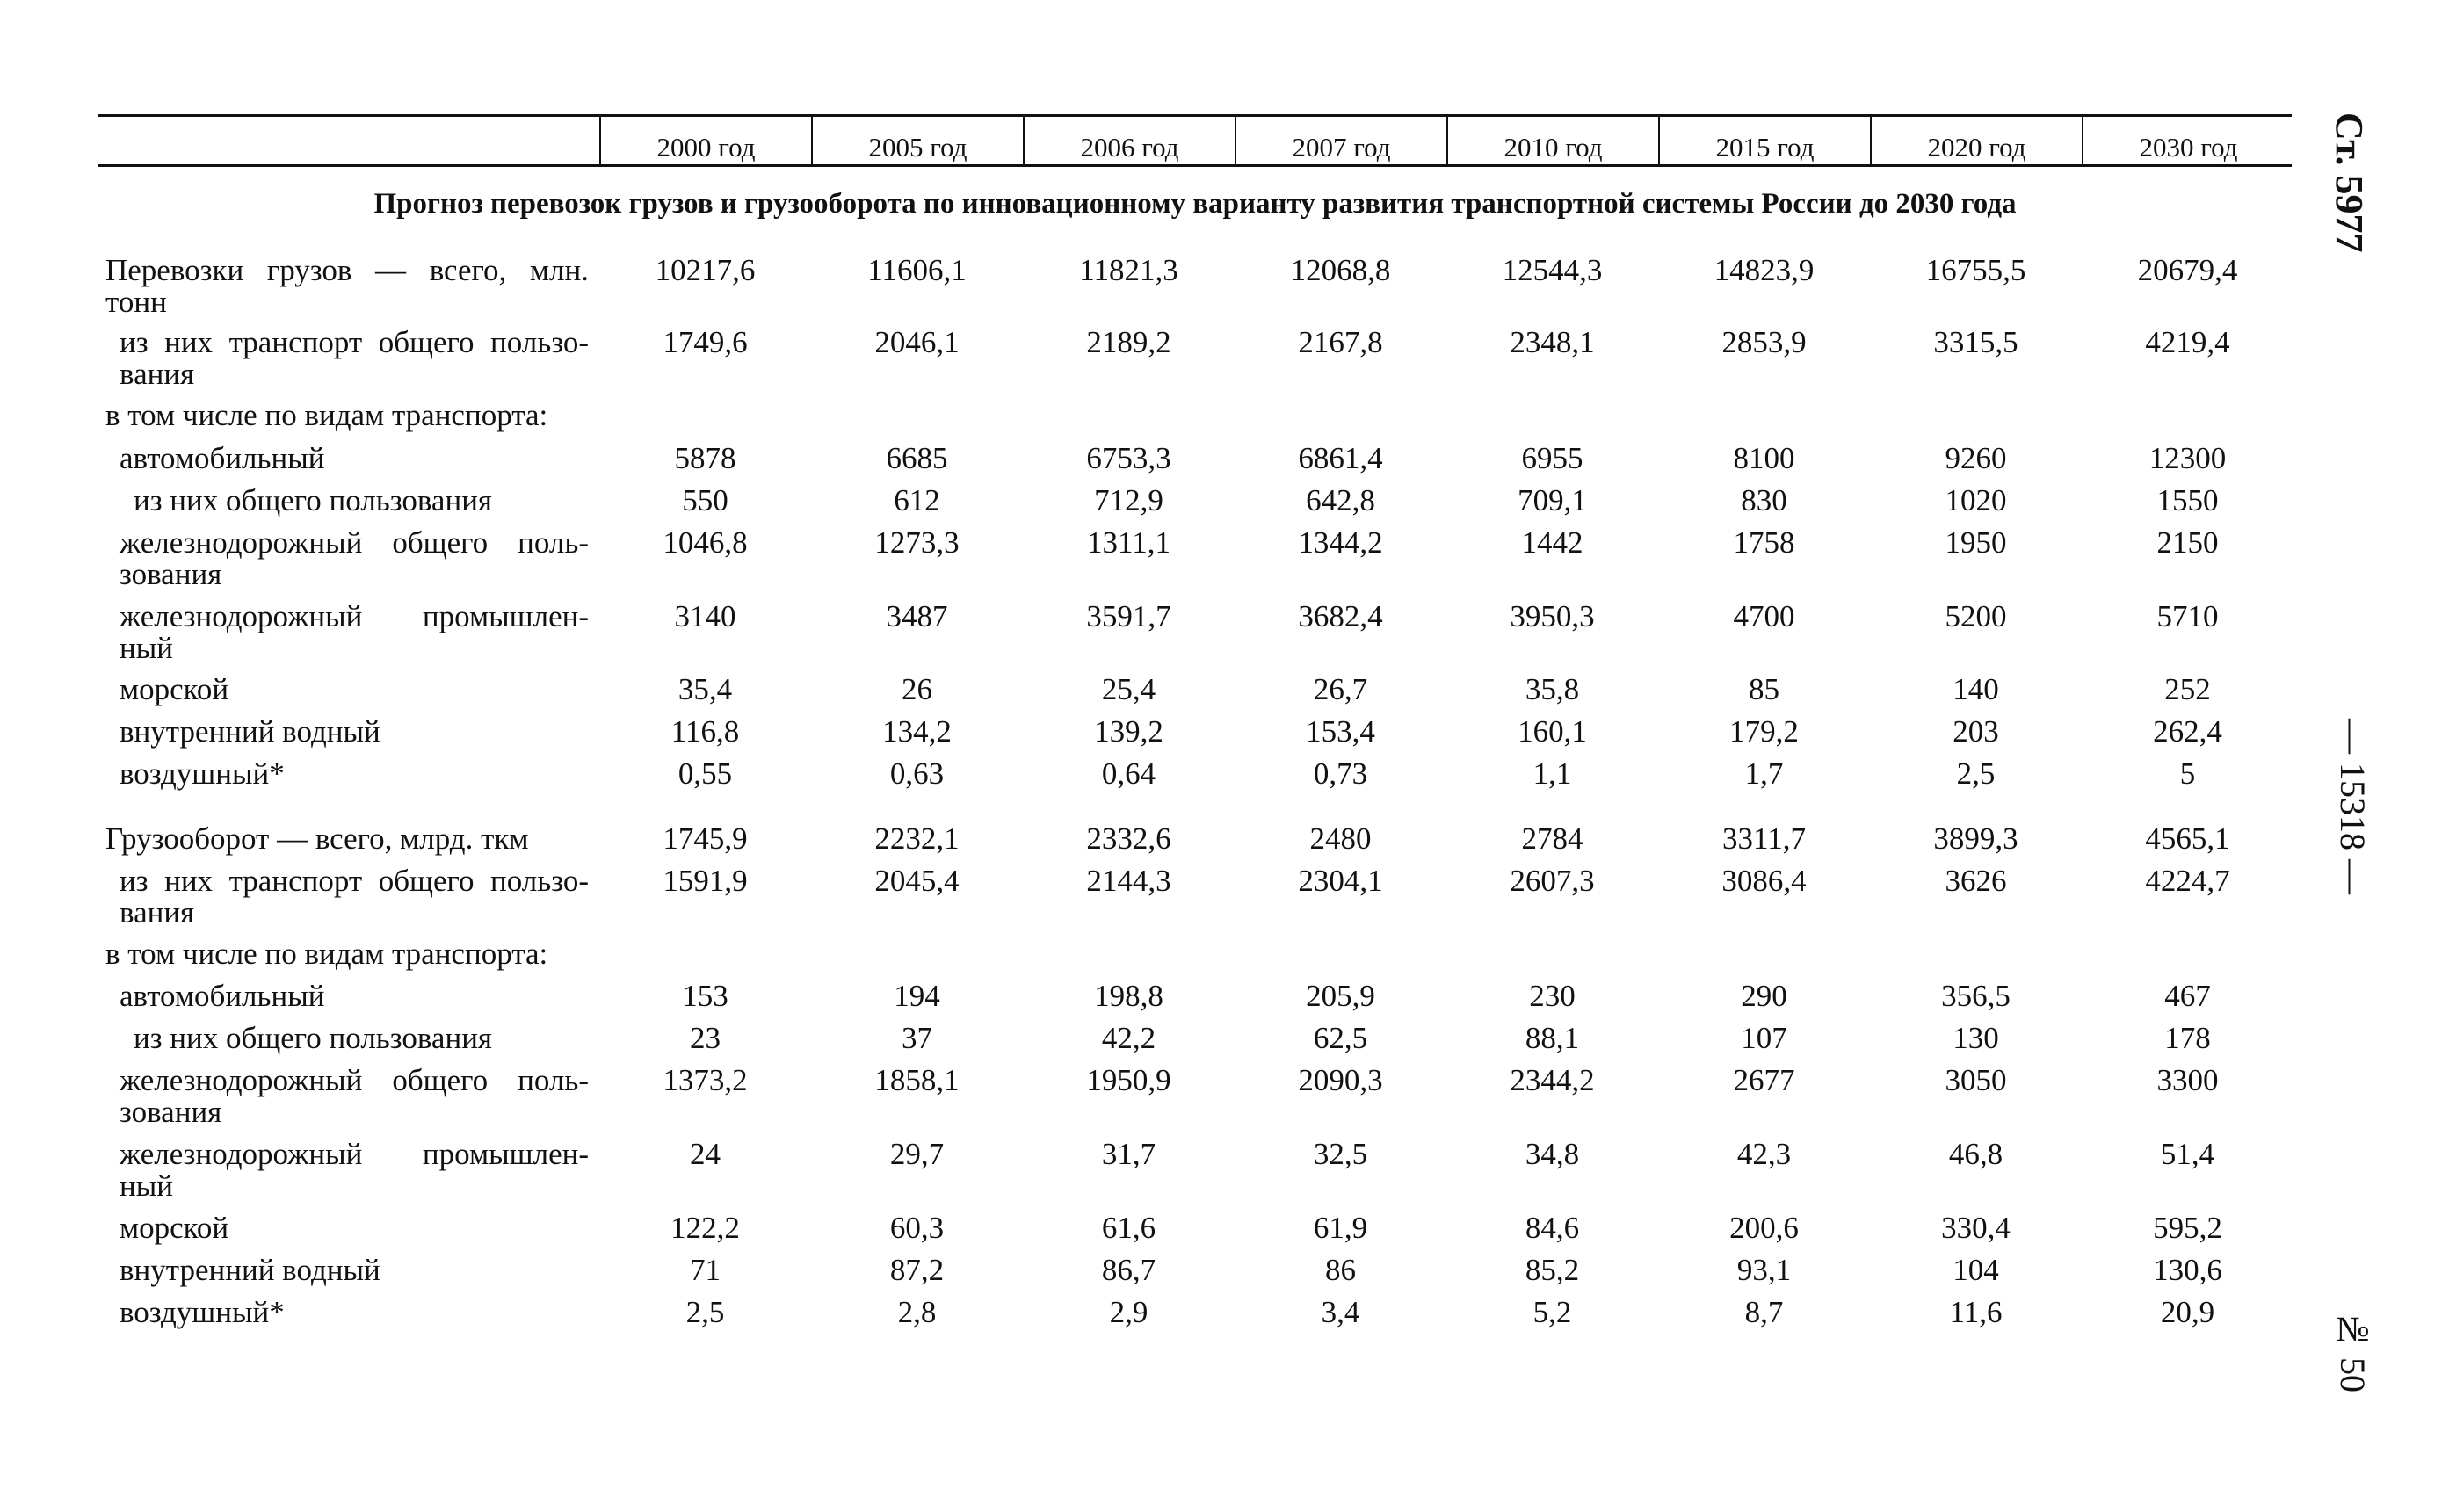 Image resolution: width=2449 pixels, height=1512 pixels. Describe the element at coordinates (1764, 731) in the screenshot. I see `table-cell: 179,2` at that location.